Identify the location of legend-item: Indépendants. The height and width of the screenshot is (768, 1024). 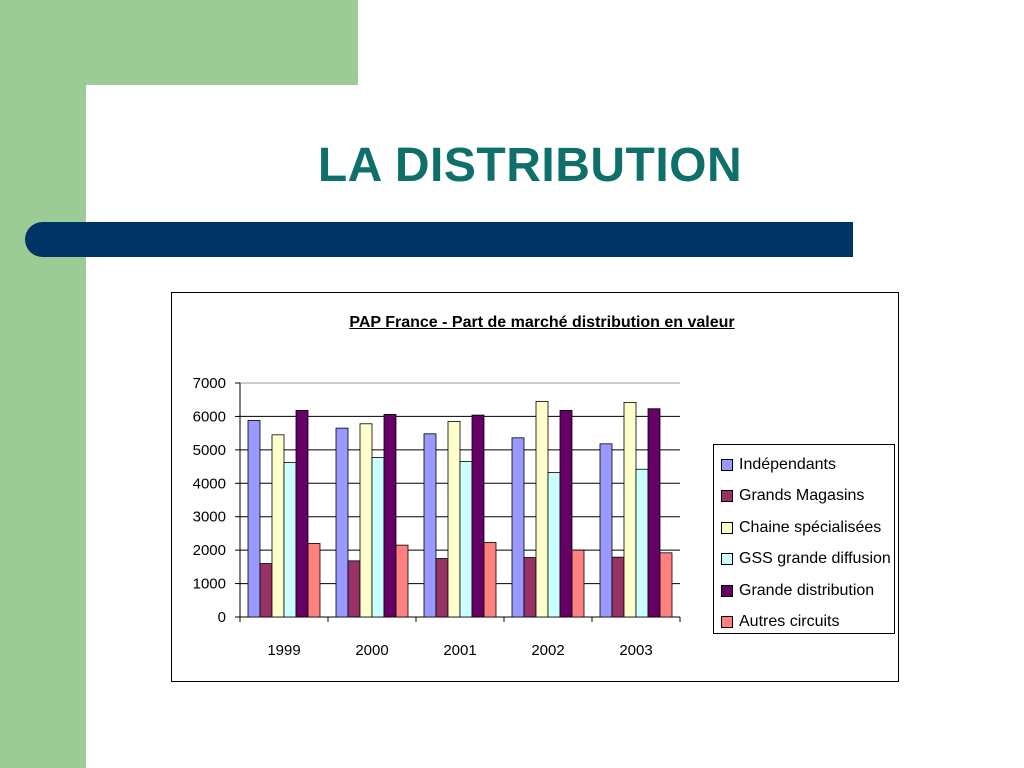
(804, 465).